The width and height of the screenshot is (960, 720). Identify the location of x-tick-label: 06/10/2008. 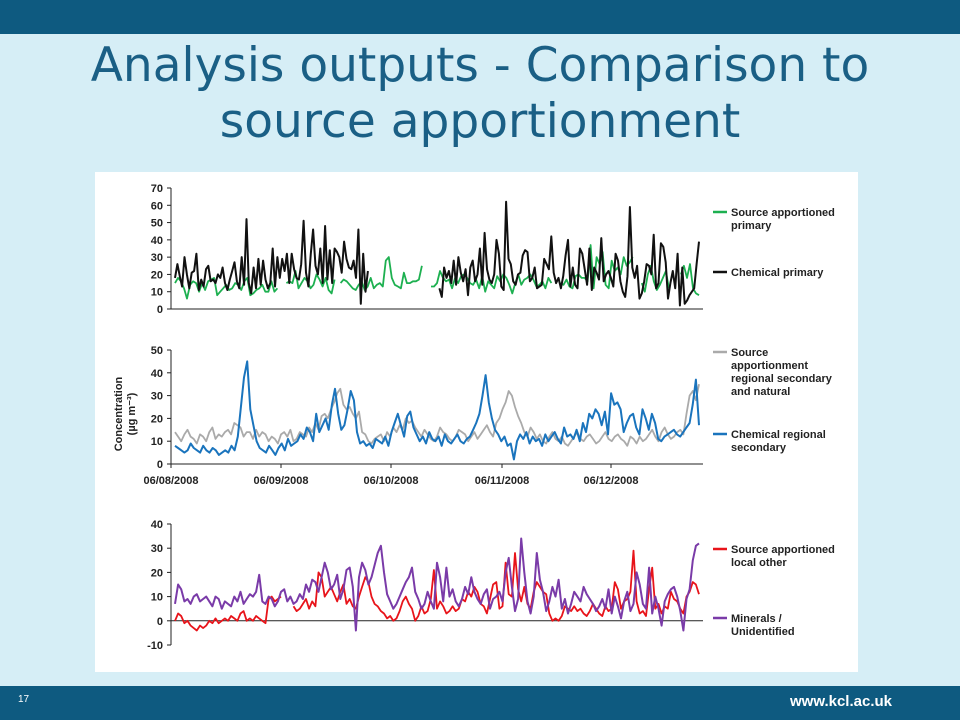
(390, 481).